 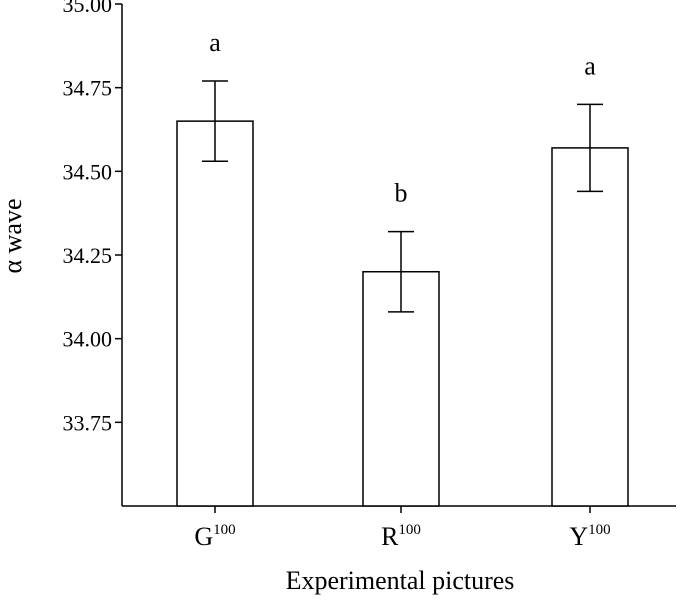 What do you see at coordinates (88, 171) in the screenshot?
I see `y-tick-label: 34.50` at bounding box center [88, 171].